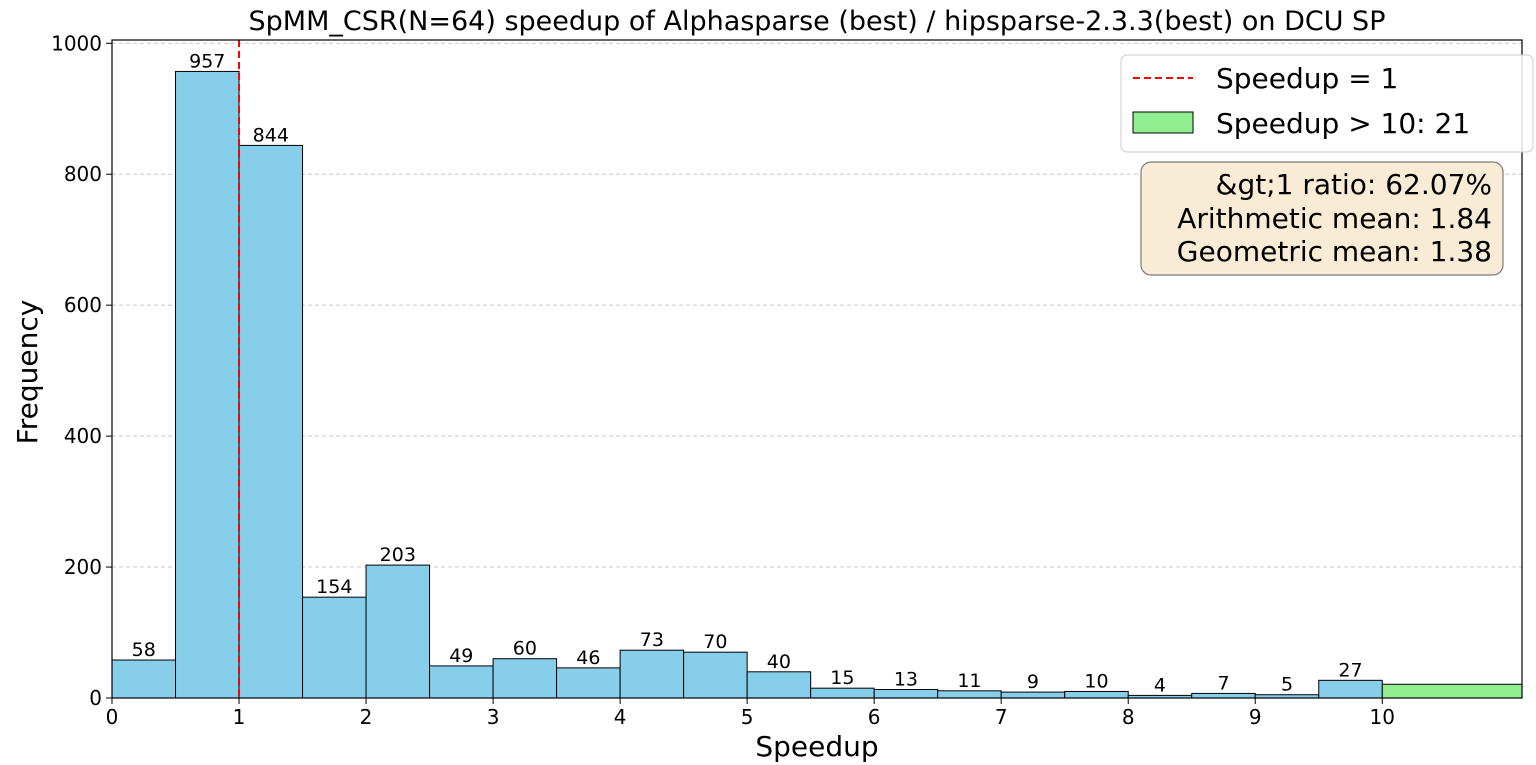 The image size is (1536, 765). Describe the element at coordinates (620, 717) in the screenshot. I see `x-tick-label: 4` at that location.